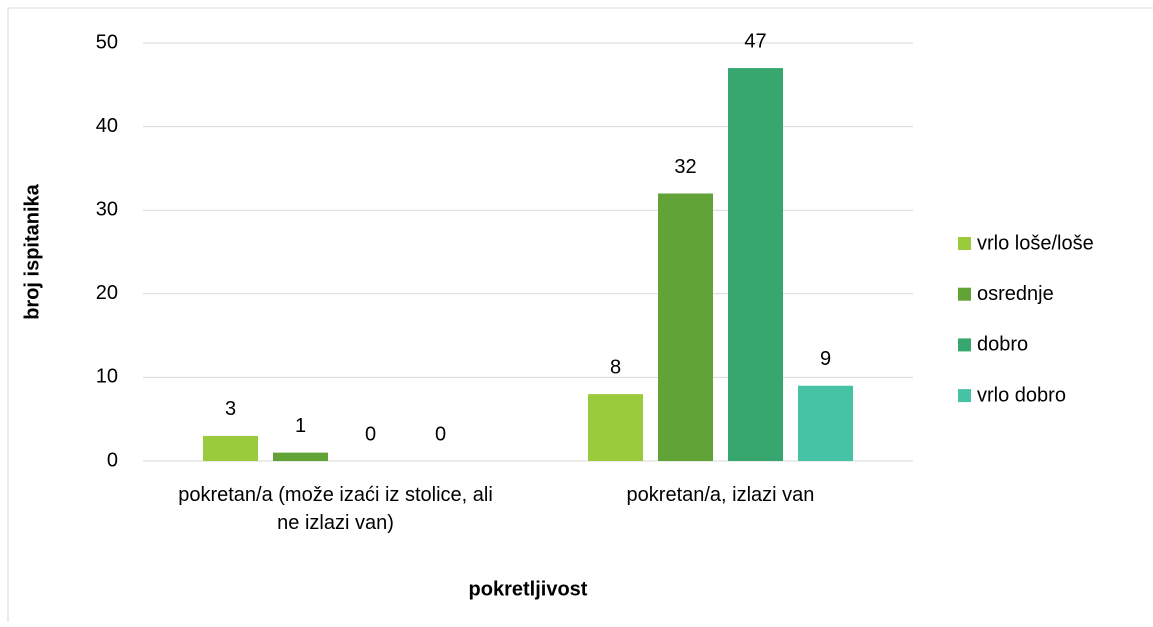 The image size is (1153, 627). What do you see at coordinates (107, 126) in the screenshot?
I see `y-tick-label: 40` at bounding box center [107, 126].